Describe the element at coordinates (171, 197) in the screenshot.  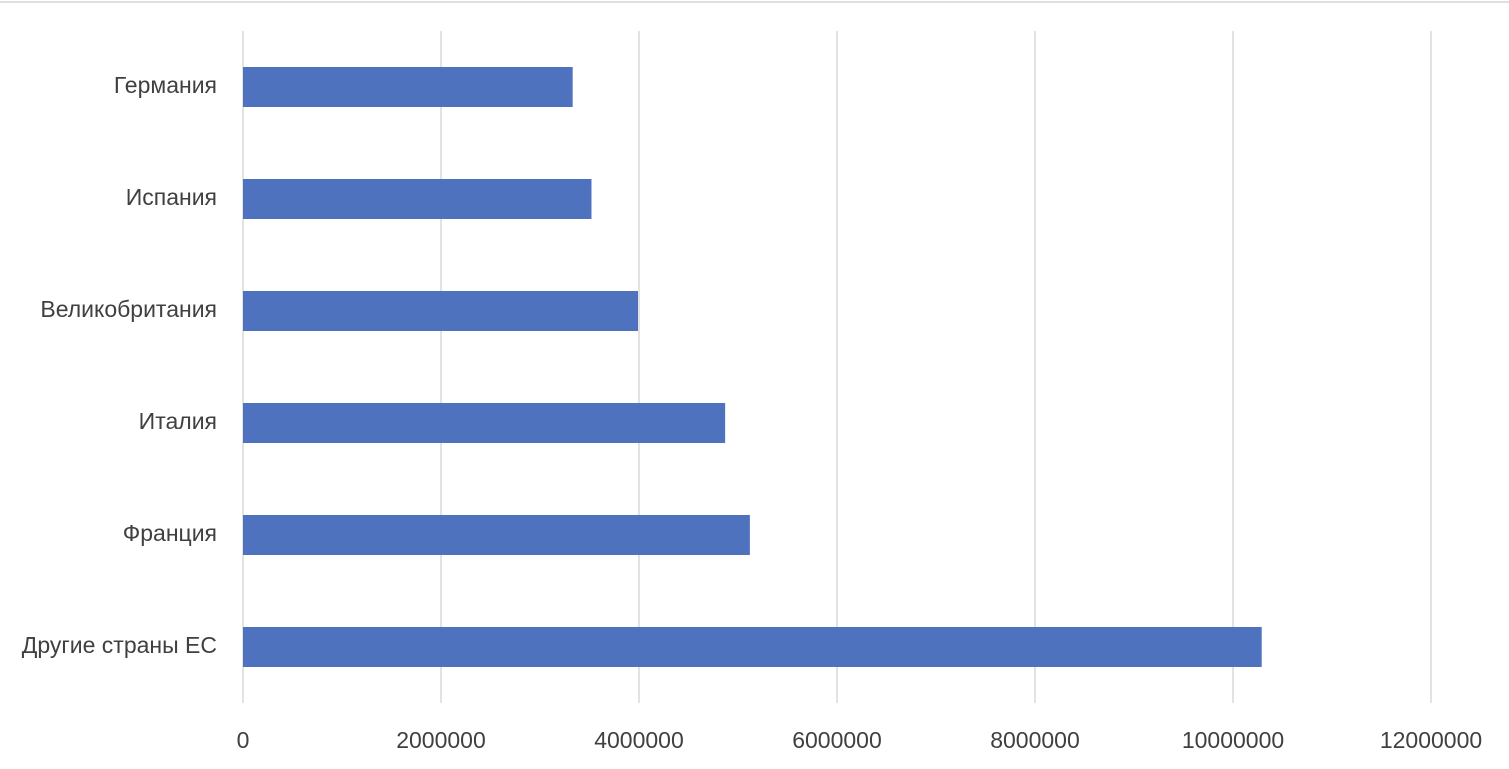
I see `y-tick-label: Испания` at that location.